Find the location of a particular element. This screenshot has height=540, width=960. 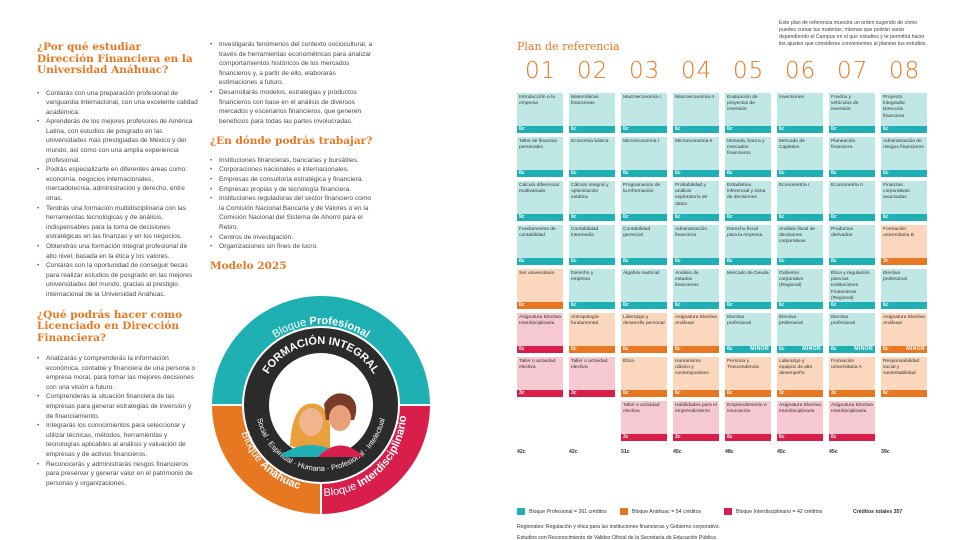

course-cell: Fondos y vehículos de inversión 6c is located at coordinates (852, 113).